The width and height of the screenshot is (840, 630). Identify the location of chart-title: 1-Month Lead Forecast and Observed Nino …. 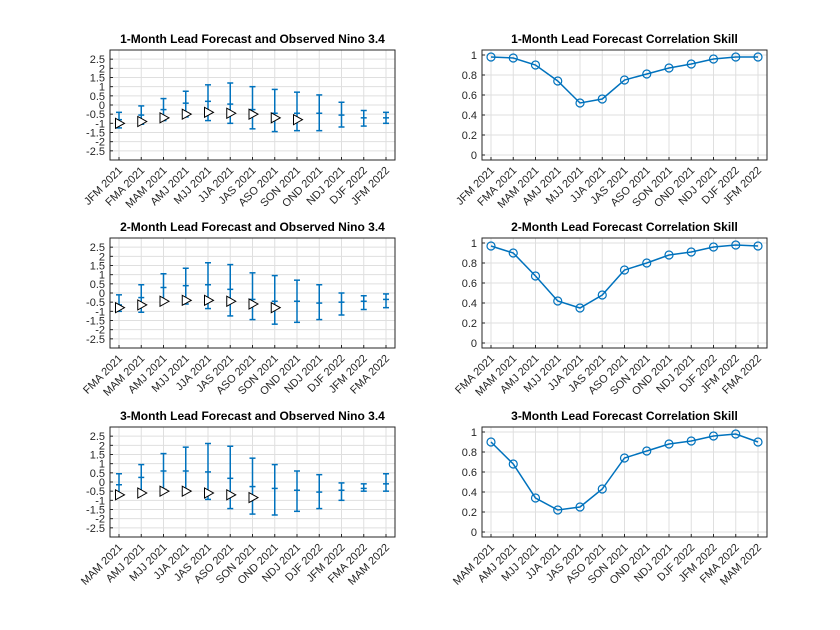
(252, 39).